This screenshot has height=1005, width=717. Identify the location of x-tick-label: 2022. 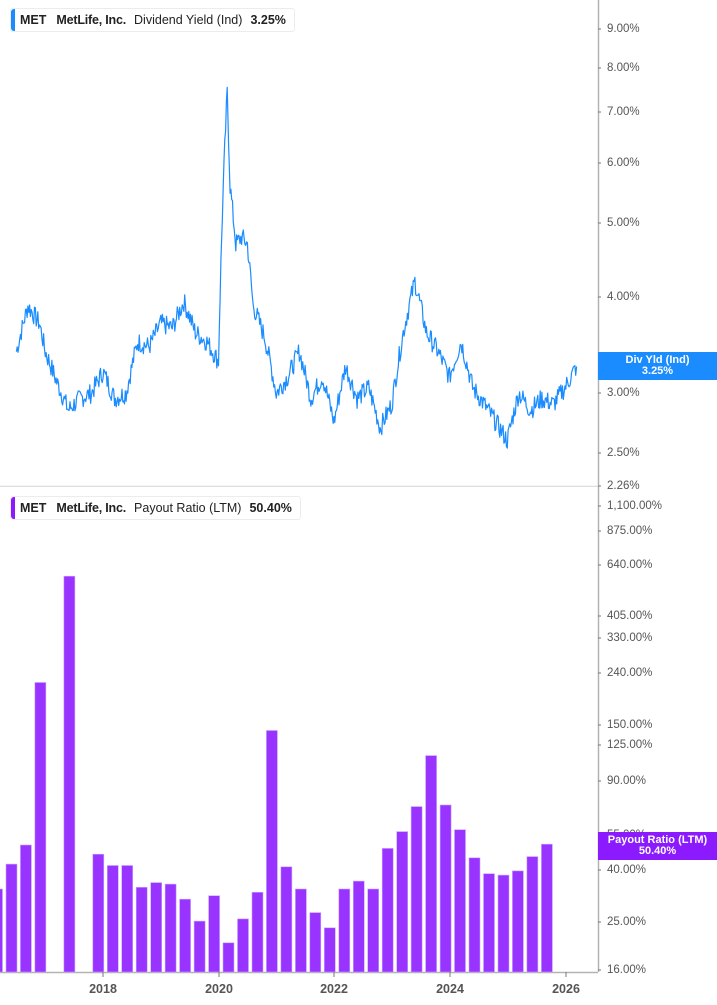
(334, 989).